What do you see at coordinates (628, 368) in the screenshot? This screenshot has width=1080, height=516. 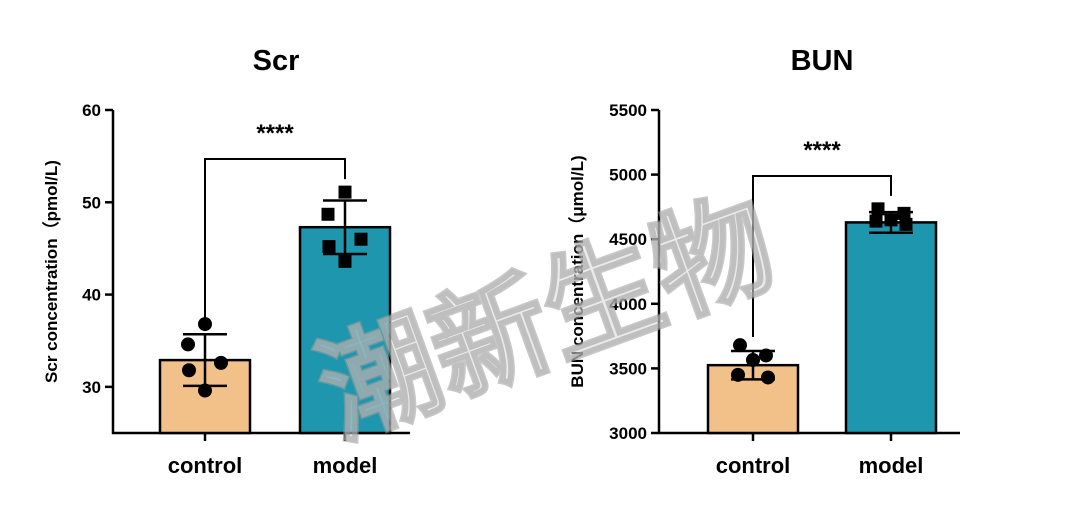 I see `y-tick-label: 3500` at bounding box center [628, 368].